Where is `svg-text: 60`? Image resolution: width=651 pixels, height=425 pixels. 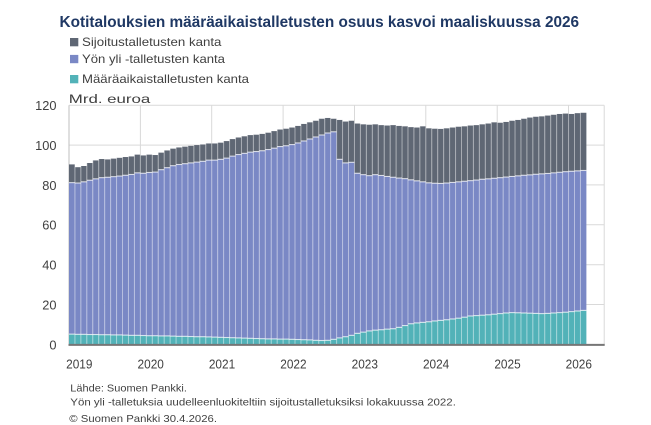 svg-text: 60 is located at coordinates (49, 225).